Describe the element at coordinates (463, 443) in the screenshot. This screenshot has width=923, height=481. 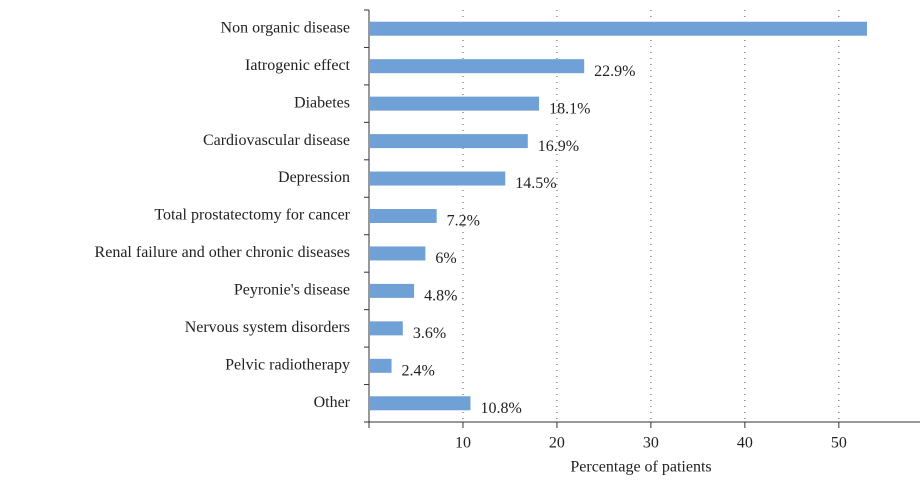
I see `x-tick-label: 10` at that location.